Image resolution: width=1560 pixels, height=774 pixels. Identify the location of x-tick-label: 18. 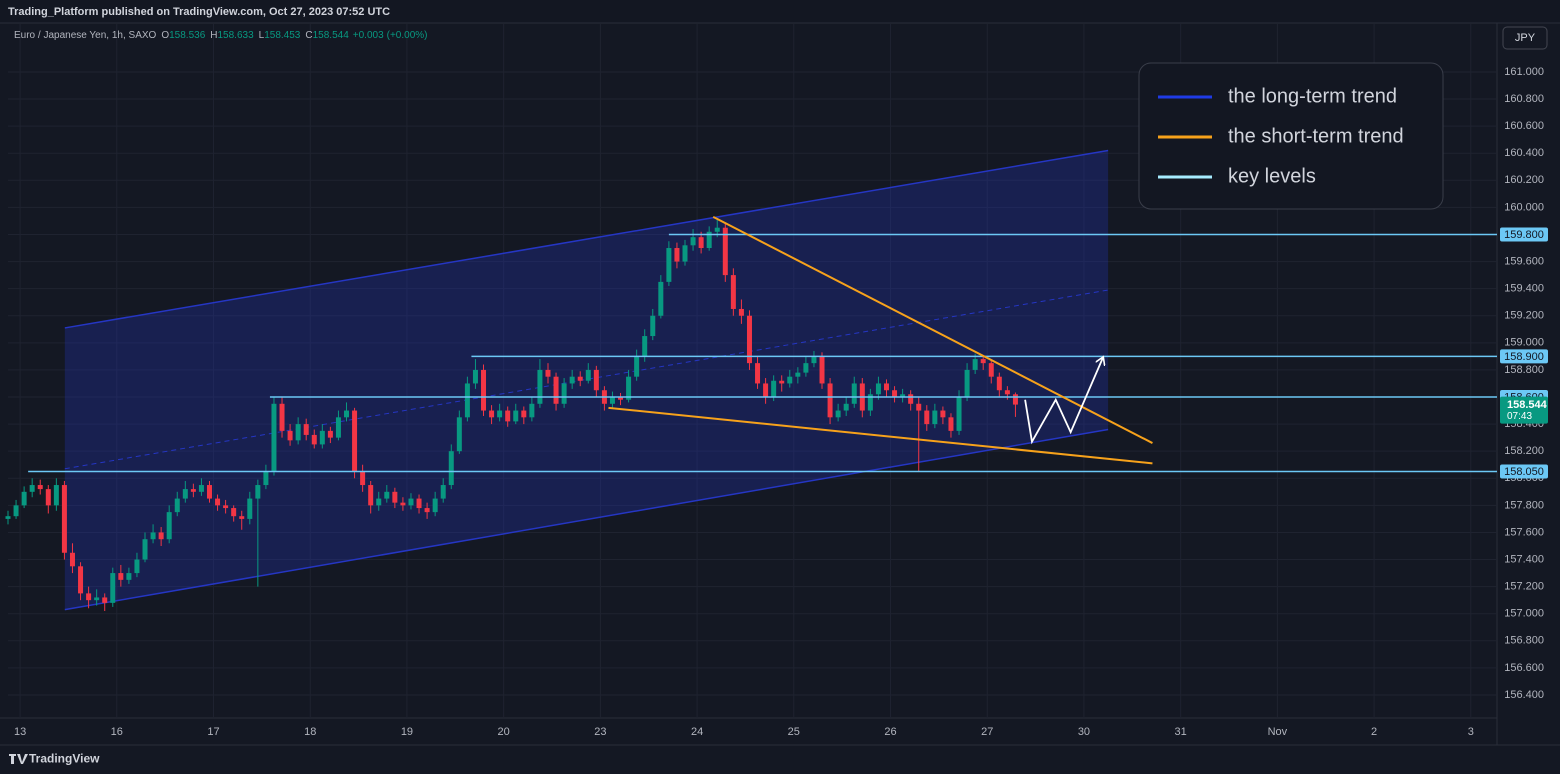
(310, 732).